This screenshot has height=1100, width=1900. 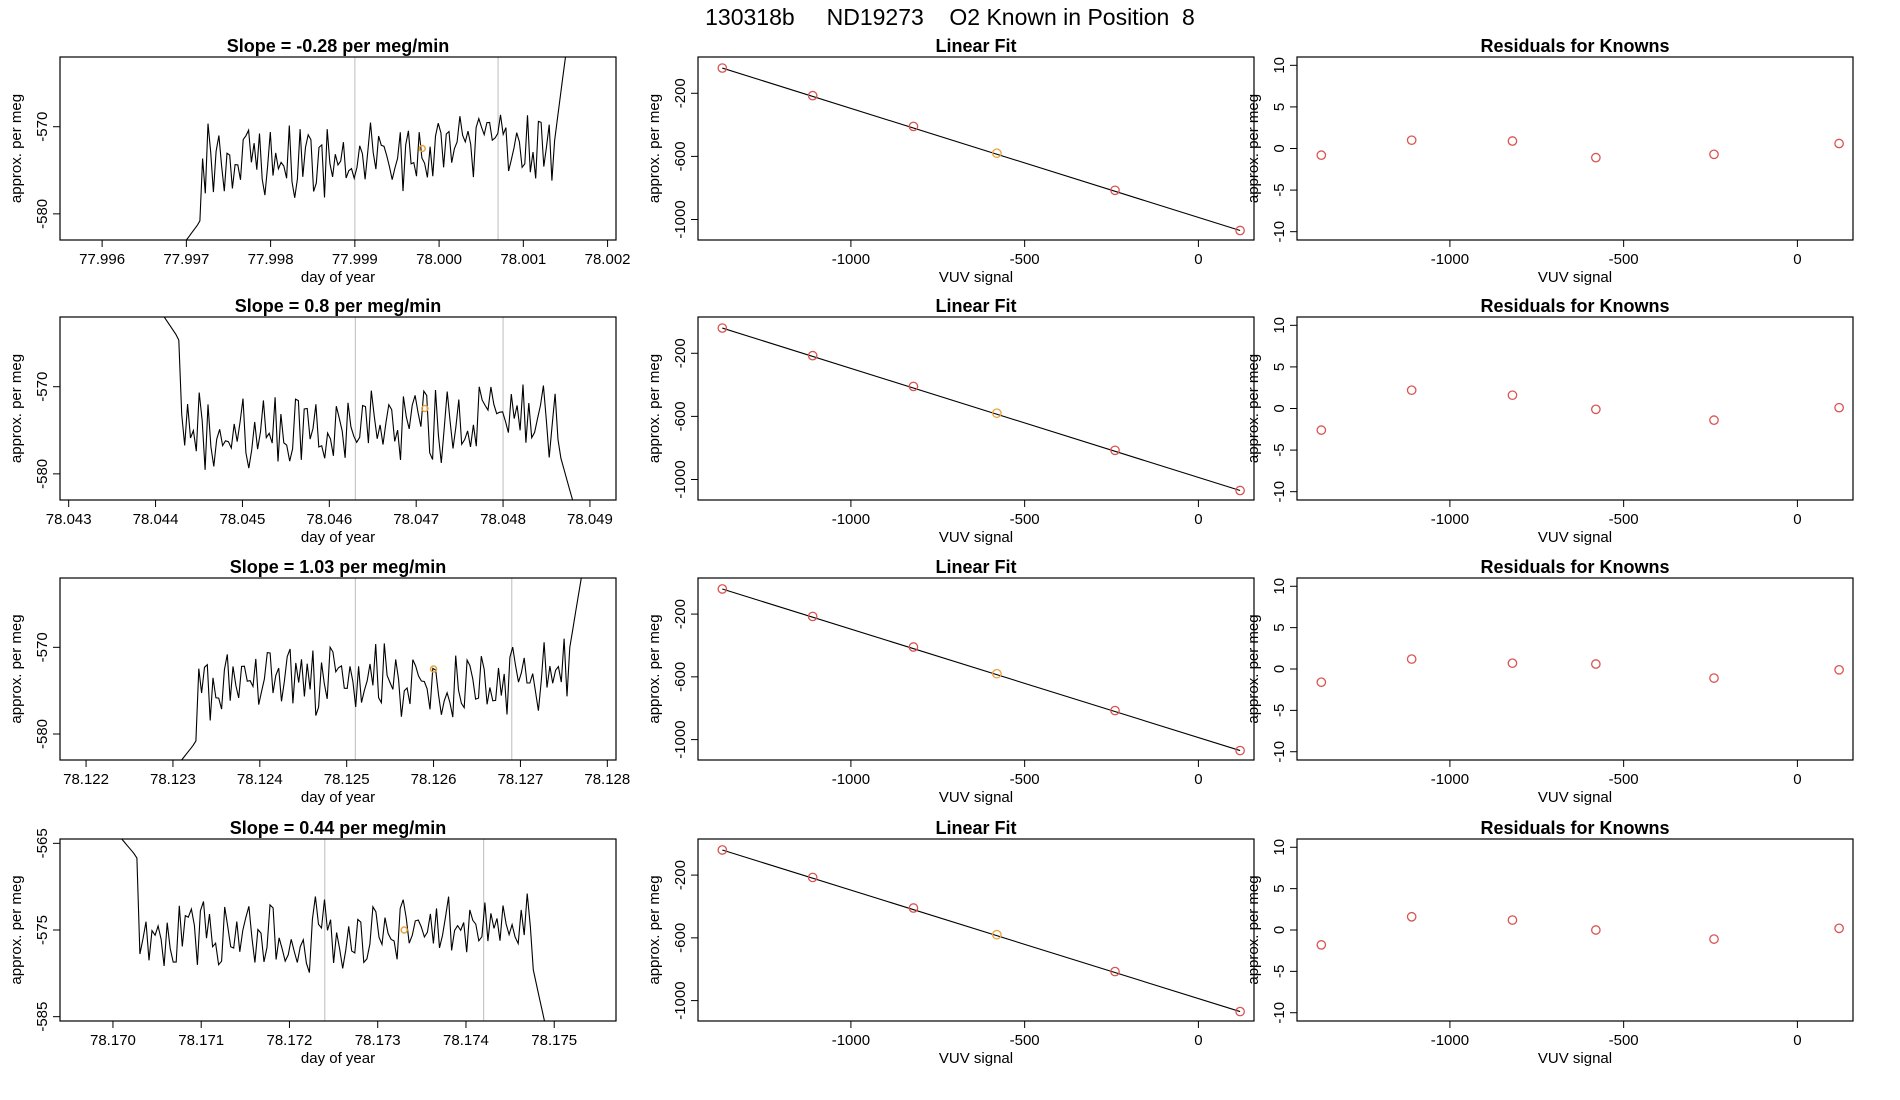 I want to click on x-axis-label: day of year, so click(x=338, y=277).